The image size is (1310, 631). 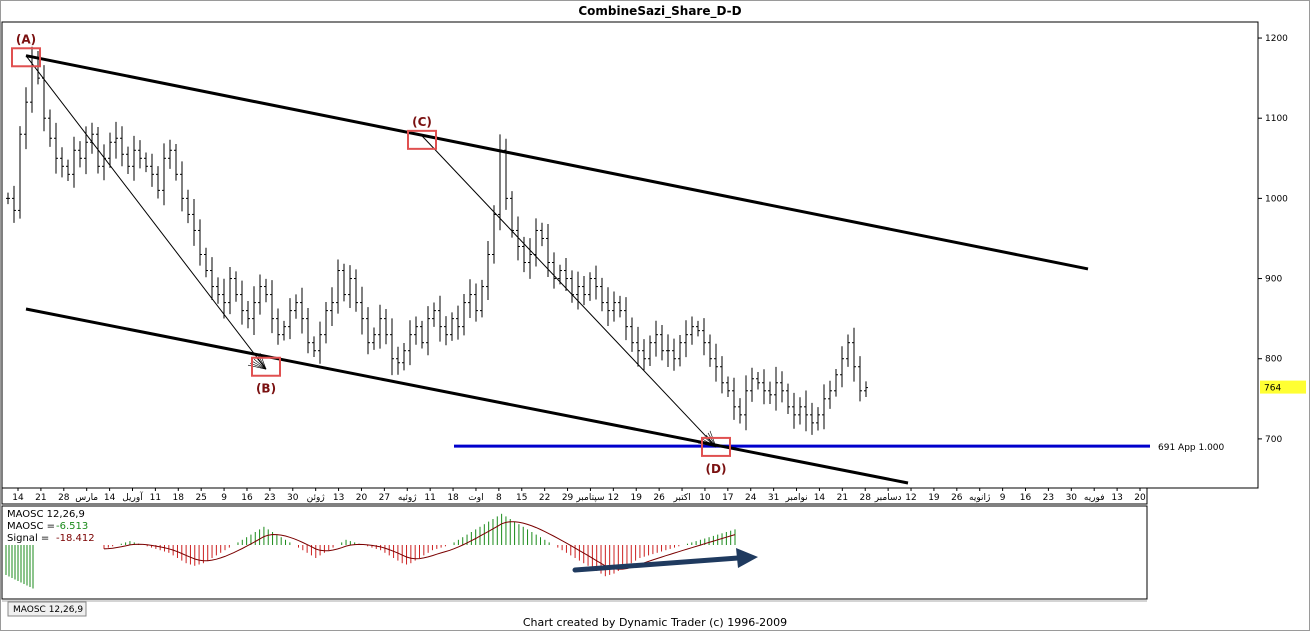 I want to click on price-tick-label: 700, so click(x=1273, y=440).